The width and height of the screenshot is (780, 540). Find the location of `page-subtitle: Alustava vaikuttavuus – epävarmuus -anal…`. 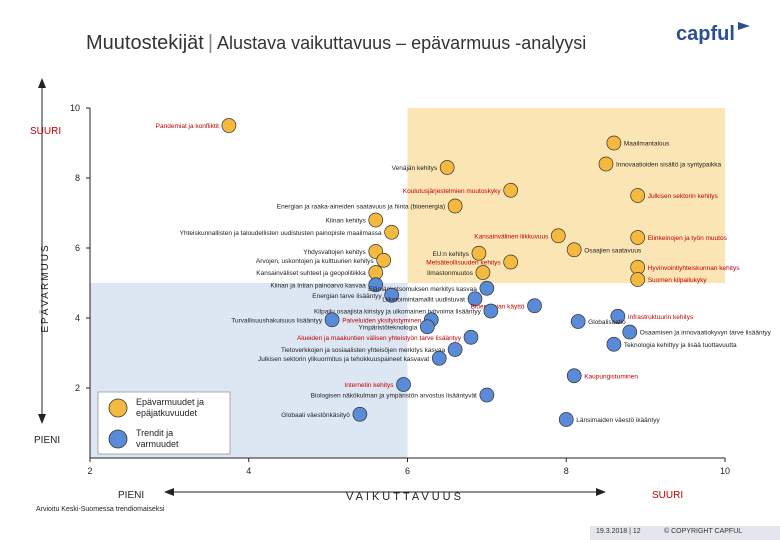

page-subtitle: Alustava vaikuttavuus – epävarmuus -anal… is located at coordinates (402, 43).